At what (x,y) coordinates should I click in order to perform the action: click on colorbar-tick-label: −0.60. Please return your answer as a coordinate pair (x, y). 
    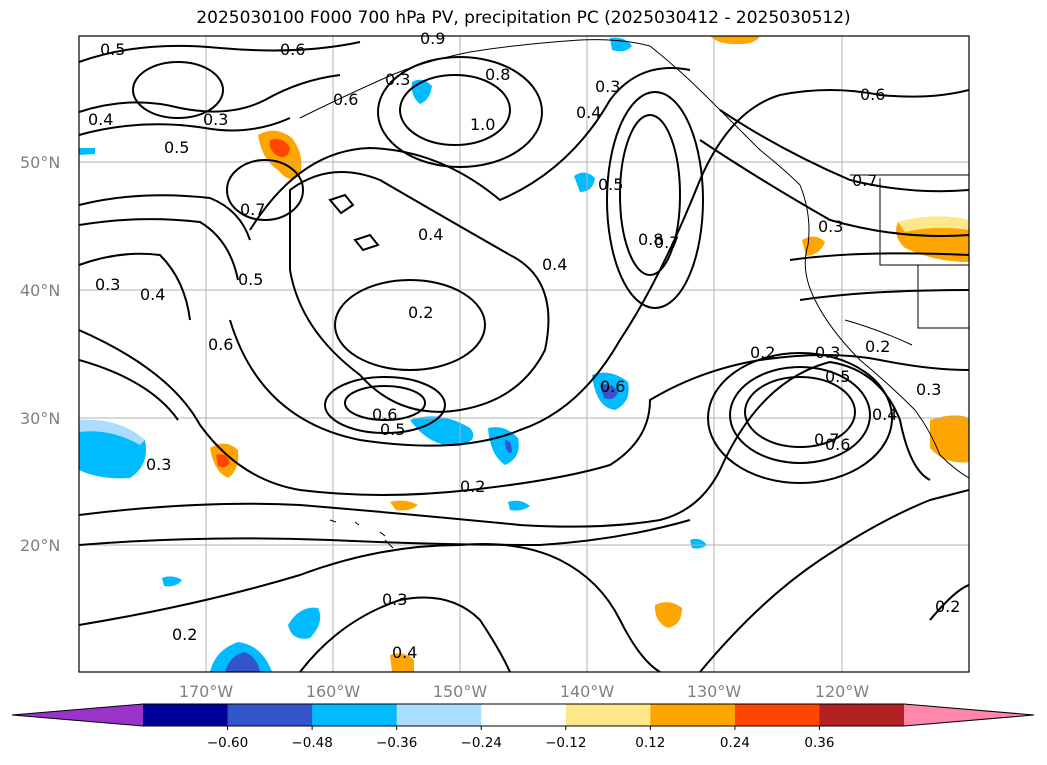
    Looking at the image, I should click on (227, 743).